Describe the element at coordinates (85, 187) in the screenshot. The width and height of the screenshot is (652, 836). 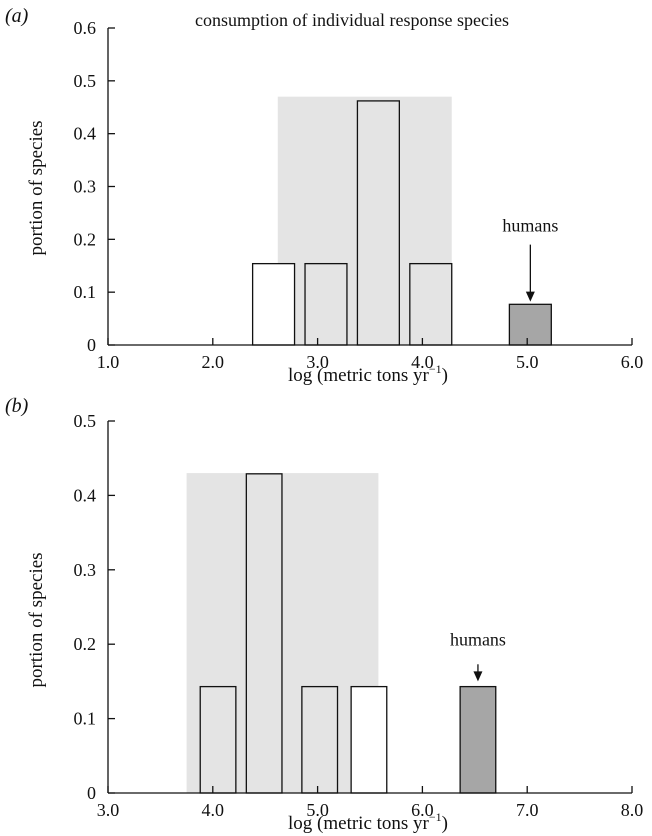
I see `panel-a-y-tick-label: 0.3` at that location.